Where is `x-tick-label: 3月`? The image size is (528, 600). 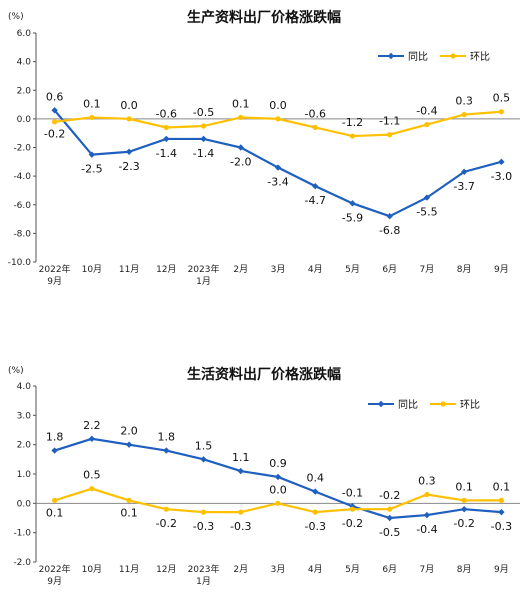
x-tick-label: 3月 is located at coordinates (278, 269).